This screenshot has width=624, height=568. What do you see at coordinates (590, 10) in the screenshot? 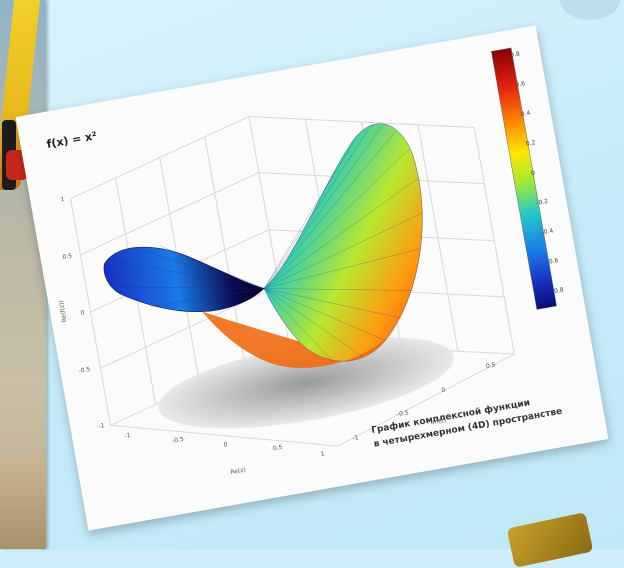
I see `decorative-corner-top` at bounding box center [590, 10].